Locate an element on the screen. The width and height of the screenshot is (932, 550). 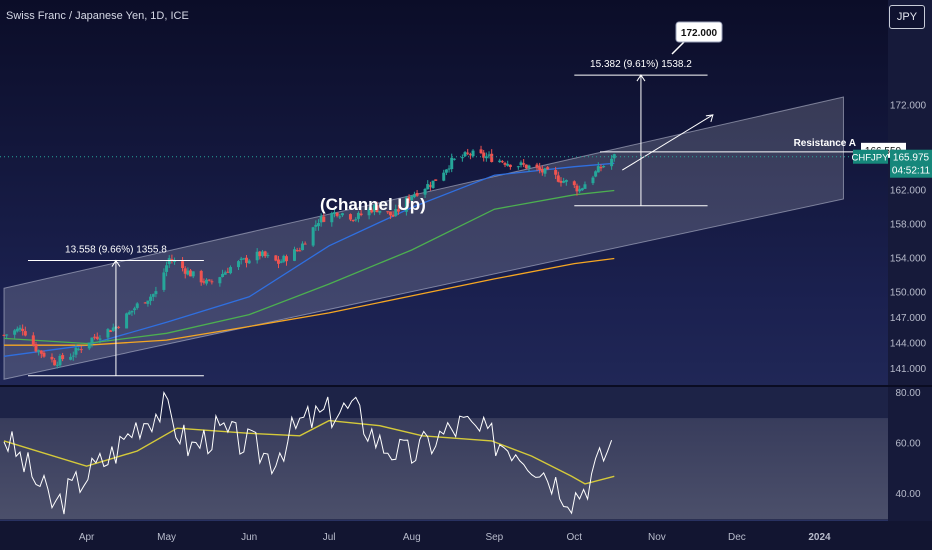
price-axis-tick: 147.000 is located at coordinates (908, 318).